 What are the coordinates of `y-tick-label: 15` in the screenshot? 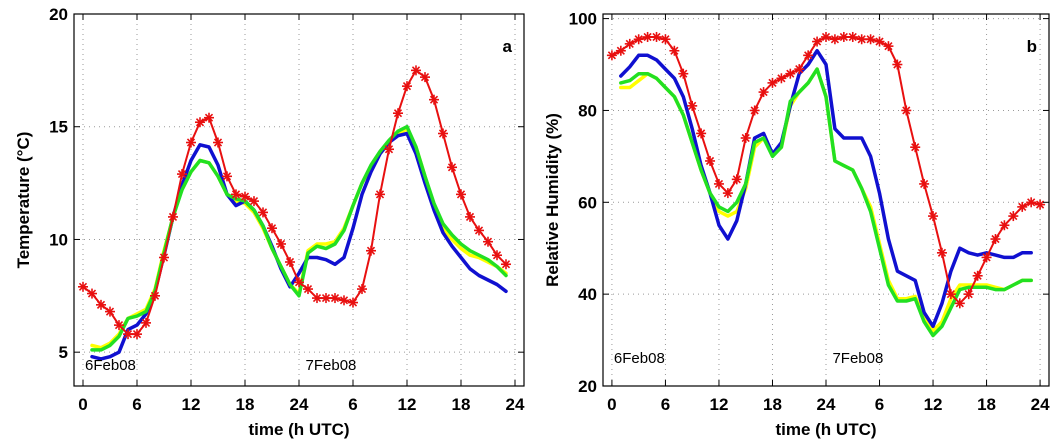 It's located at (58, 127).